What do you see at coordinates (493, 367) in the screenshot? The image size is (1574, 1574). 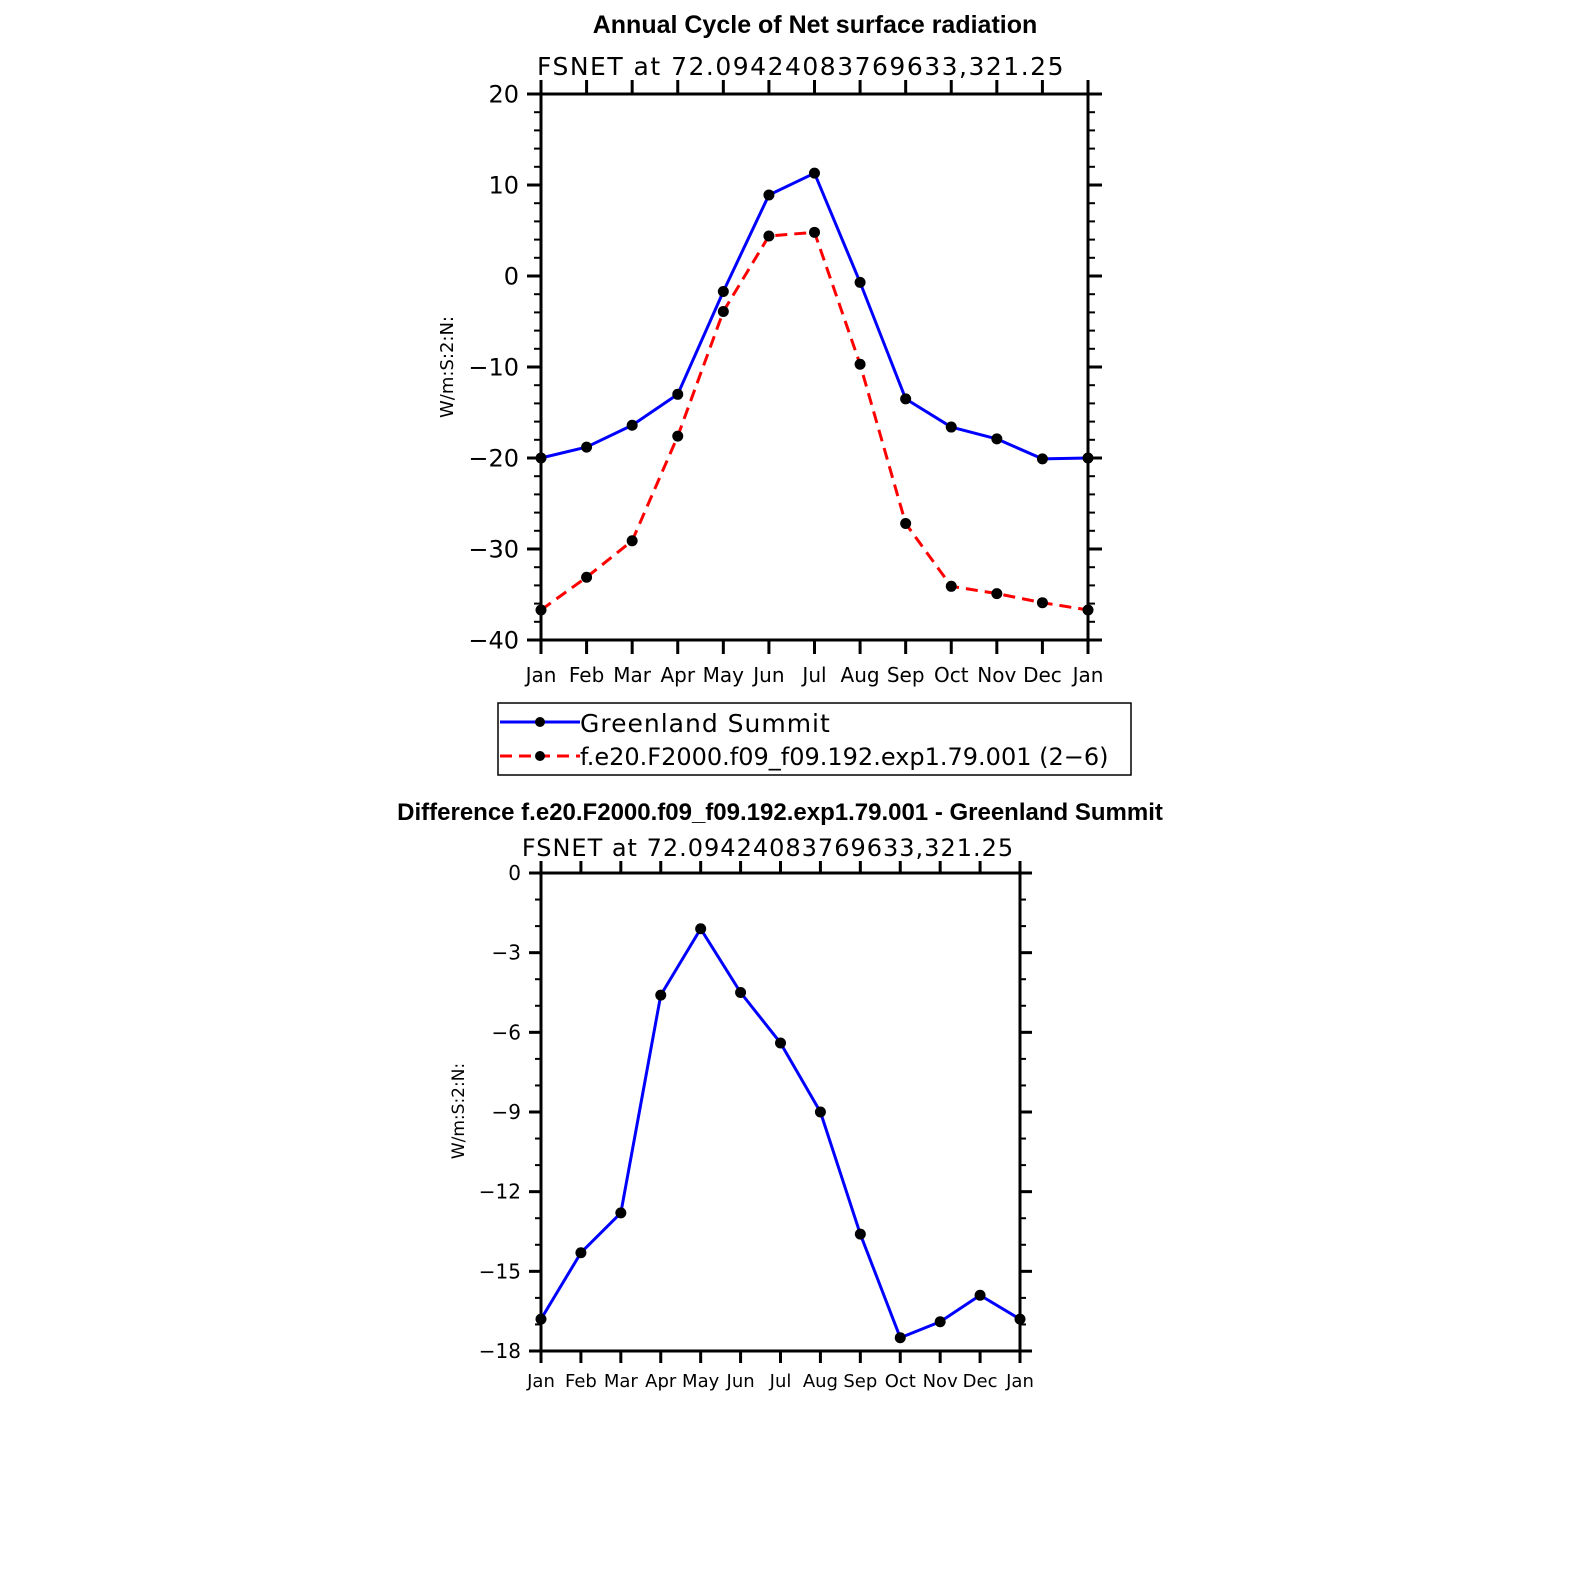 I see `chart1-ytick-label: −10` at bounding box center [493, 367].